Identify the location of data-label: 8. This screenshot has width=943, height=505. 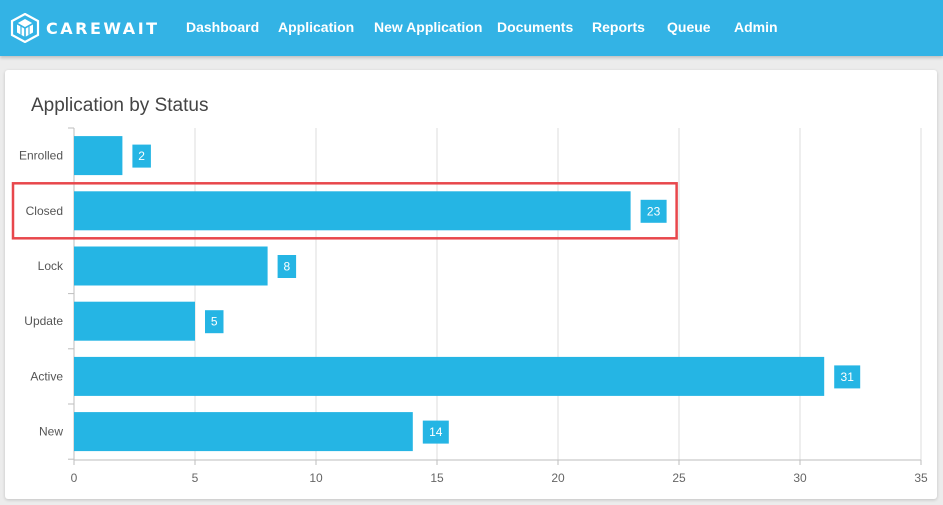
(287, 267).